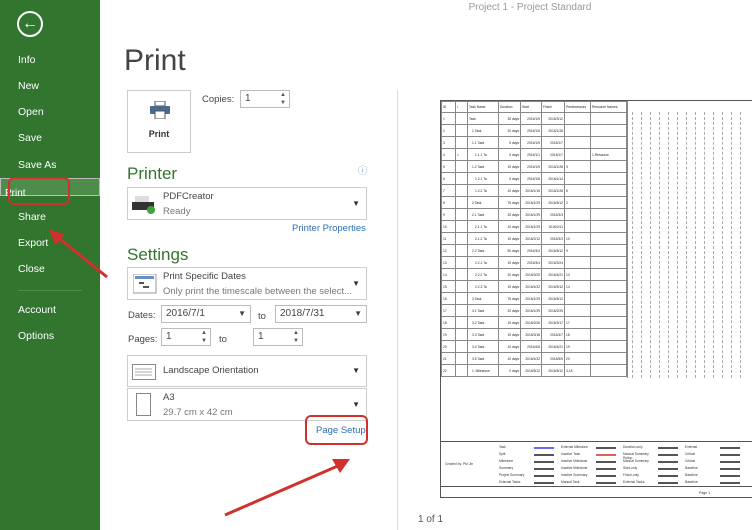 This screenshot has width=754, height=530. Describe the element at coordinates (160, 110) in the screenshot. I see `printer-icon` at that location.